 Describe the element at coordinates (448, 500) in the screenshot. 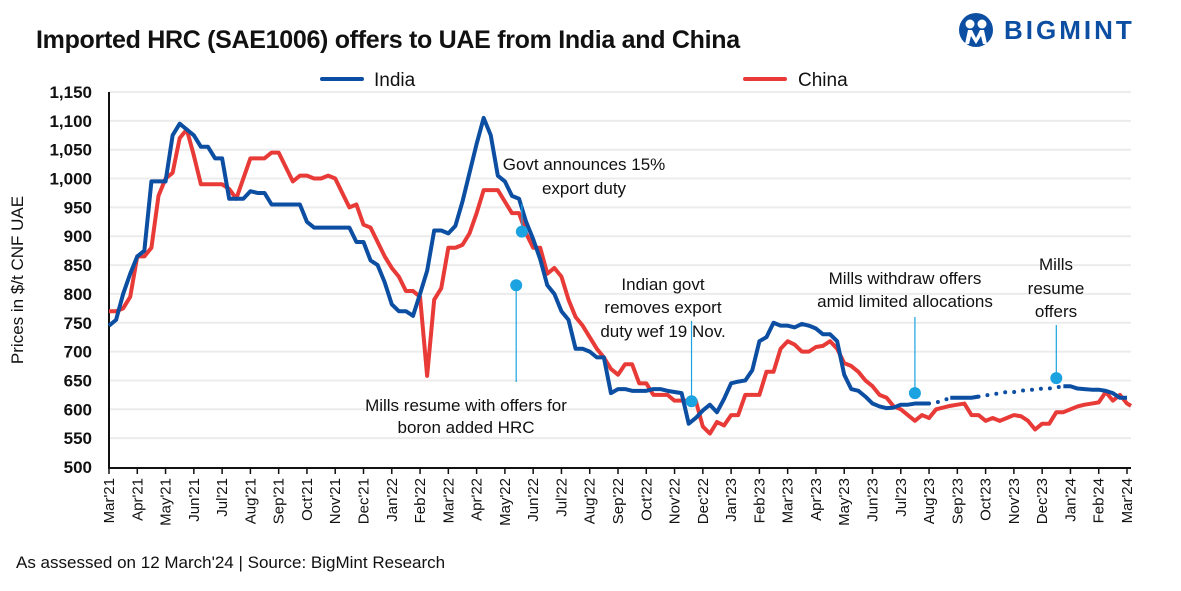

I see `x-tick-label: Mar'22` at that location.